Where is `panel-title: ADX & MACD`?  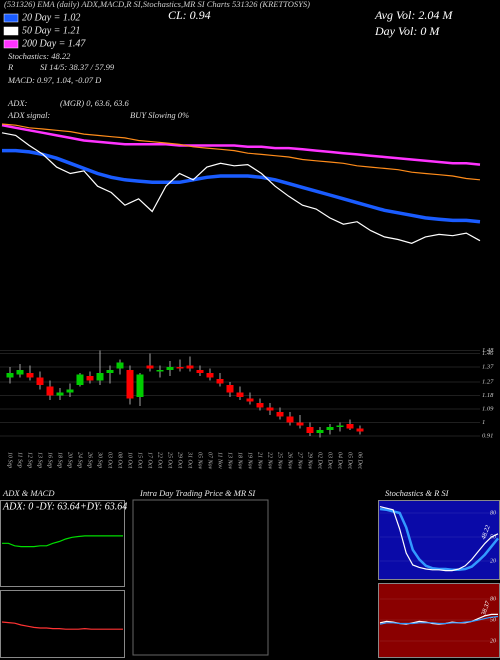 panel-title: ADX & MACD is located at coordinates (28, 493).